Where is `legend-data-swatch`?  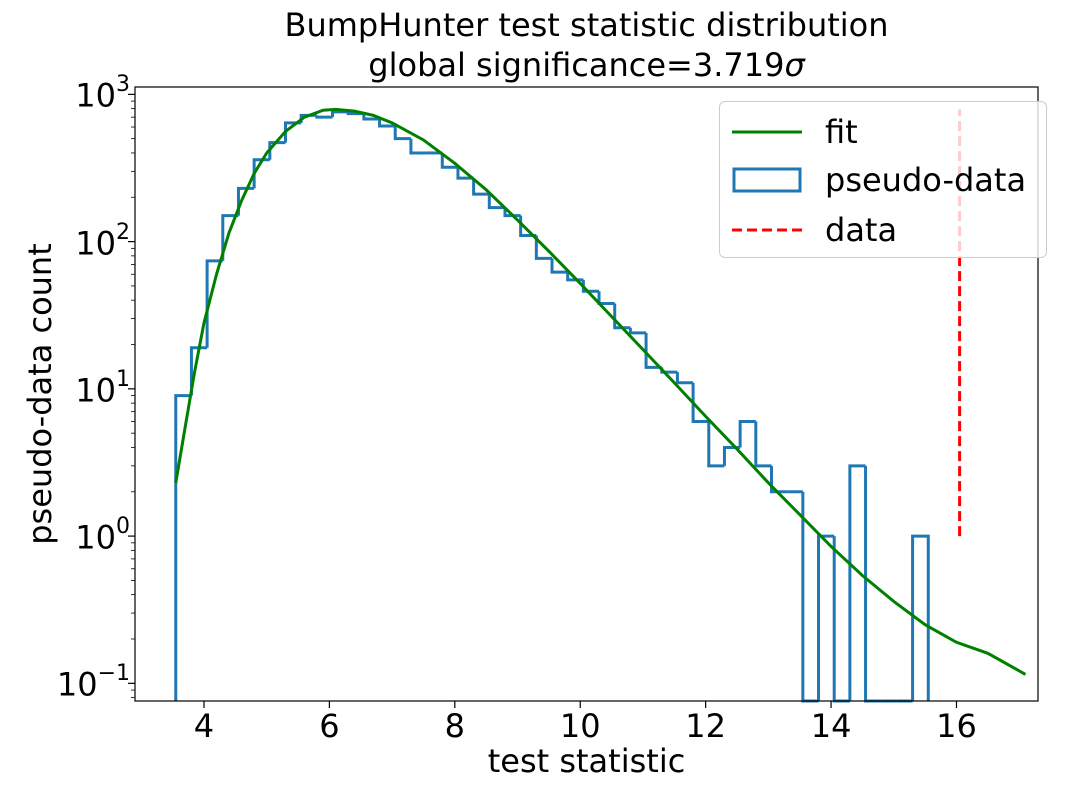 legend-data-swatch is located at coordinates (767, 230).